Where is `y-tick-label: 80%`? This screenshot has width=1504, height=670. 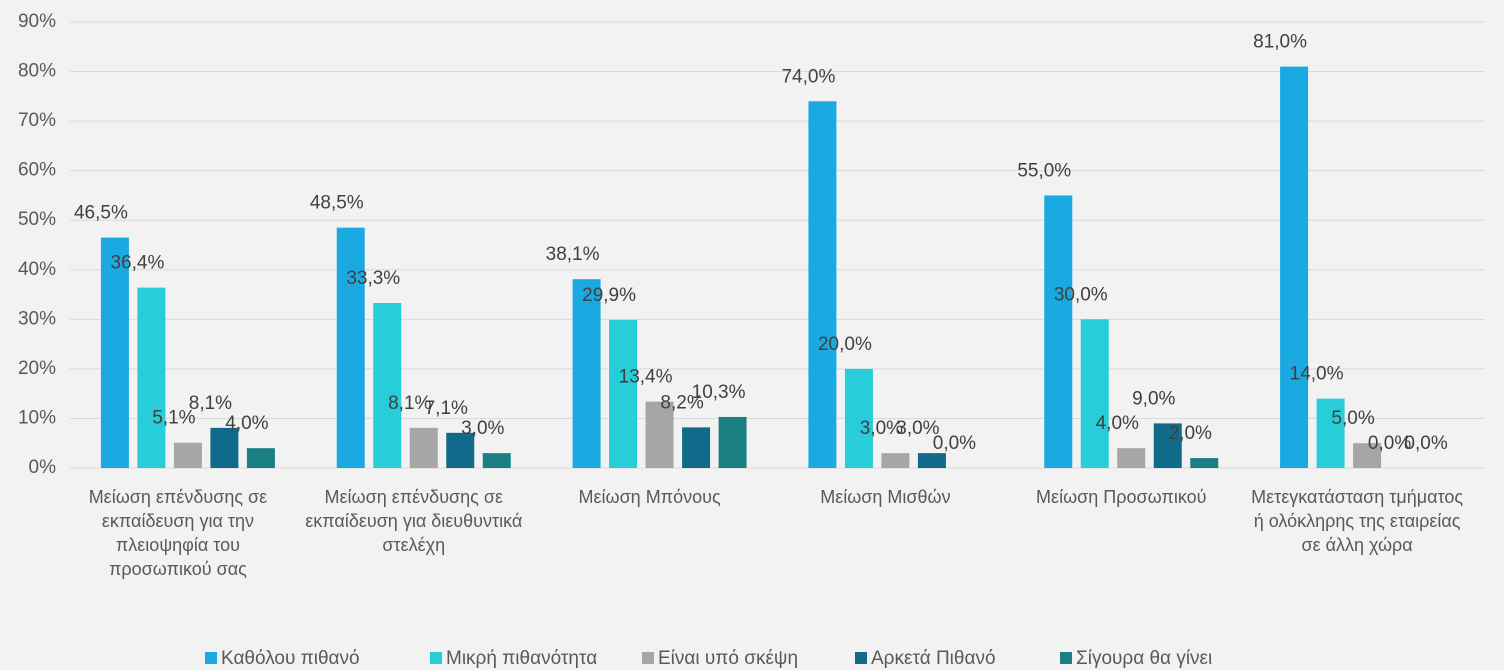
y-tick-label: 80% is located at coordinates (37, 71).